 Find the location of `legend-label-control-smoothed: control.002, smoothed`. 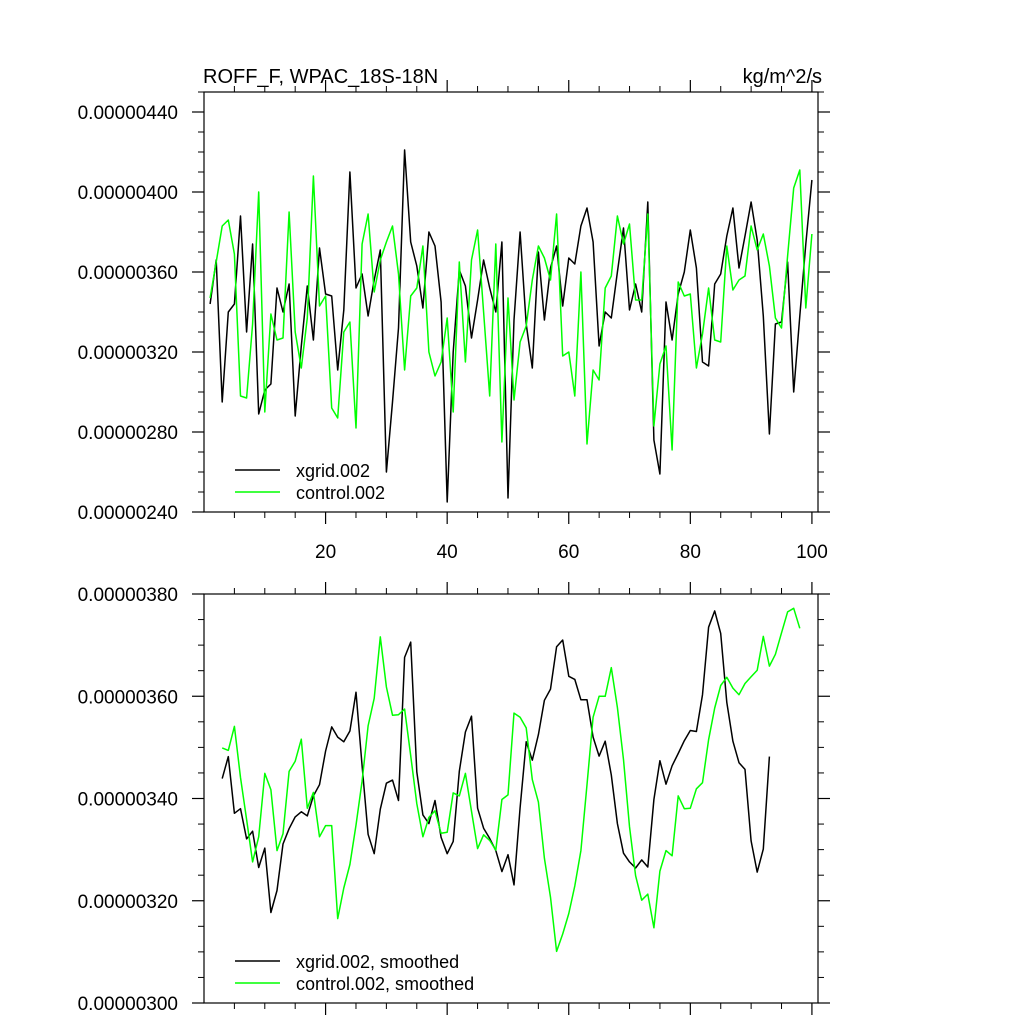

legend-label-control-smoothed: control.002, smoothed is located at coordinates (385, 984).